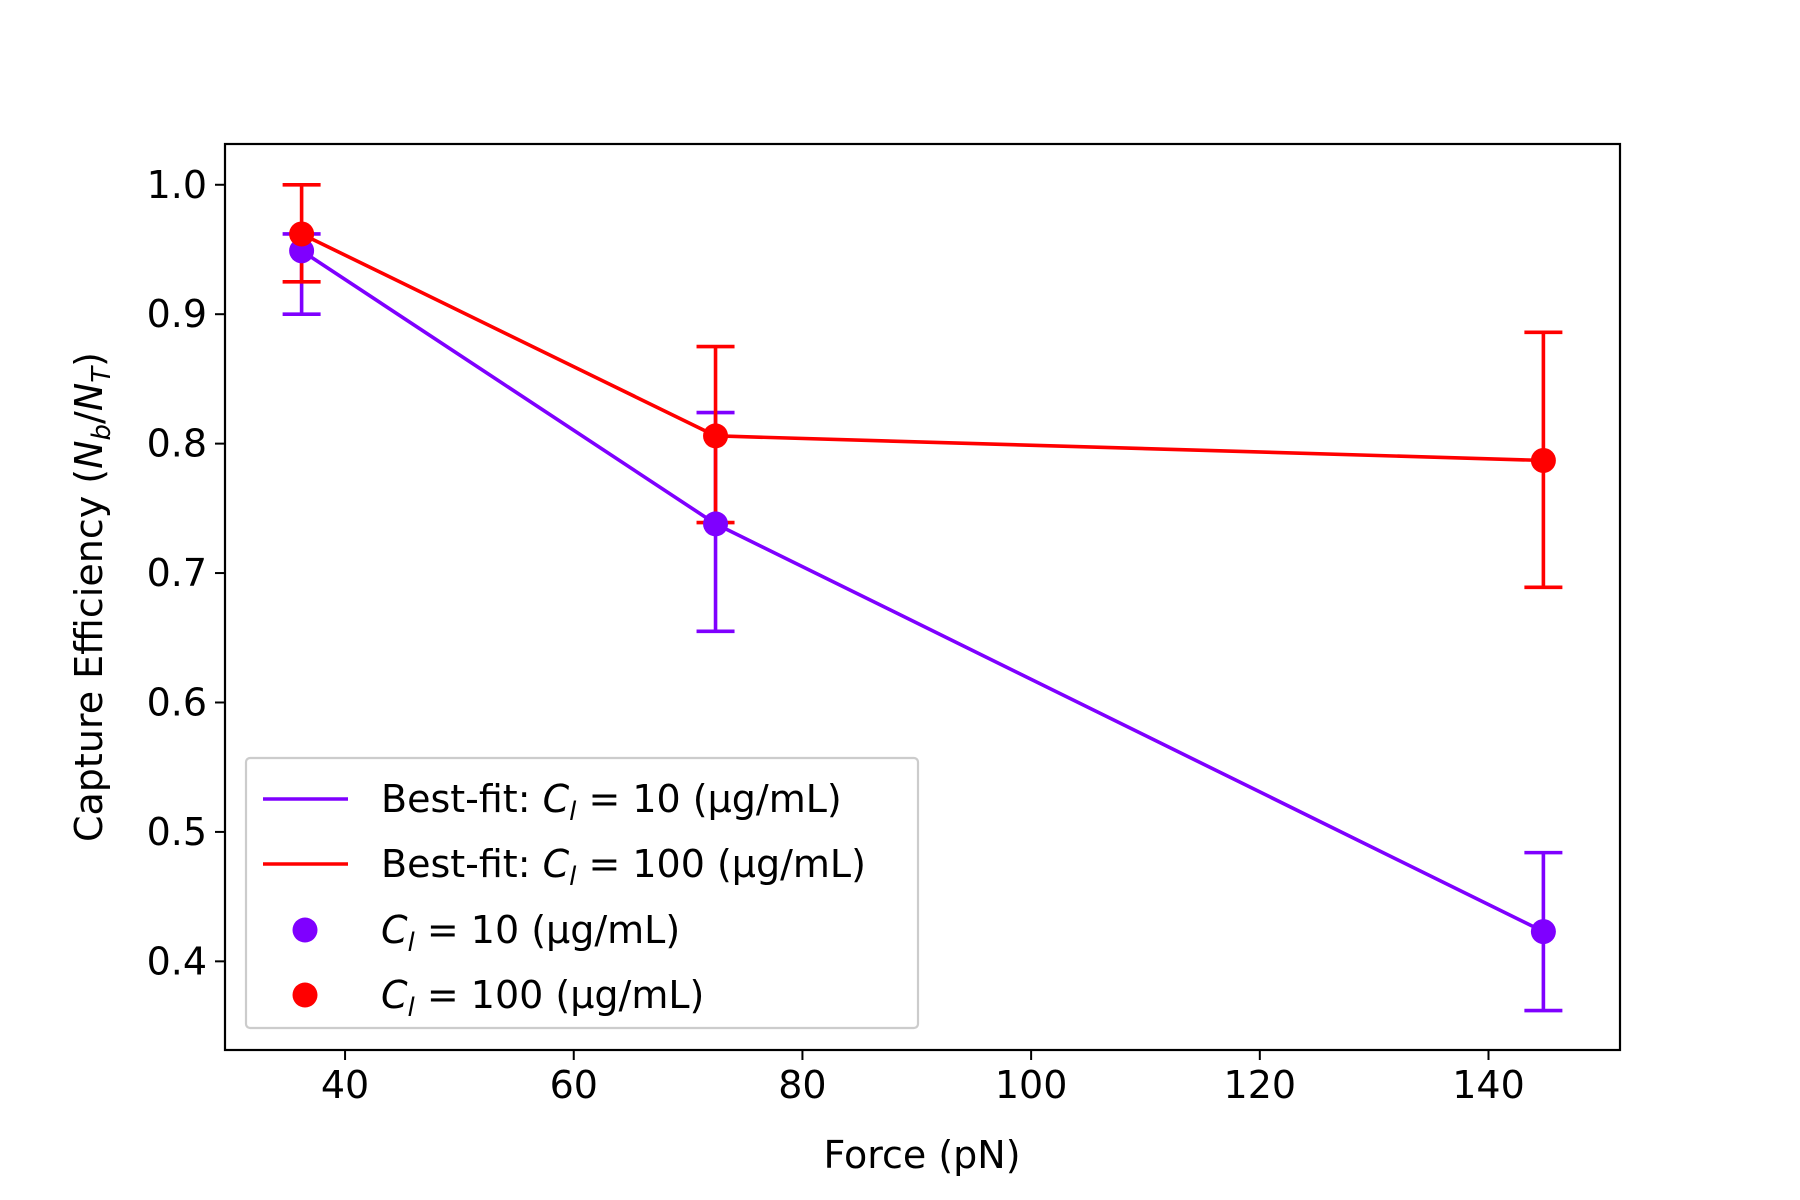 The height and width of the screenshot is (1200, 1800). Describe the element at coordinates (177, 444) in the screenshot. I see `y-tick-label: 0.8` at that location.